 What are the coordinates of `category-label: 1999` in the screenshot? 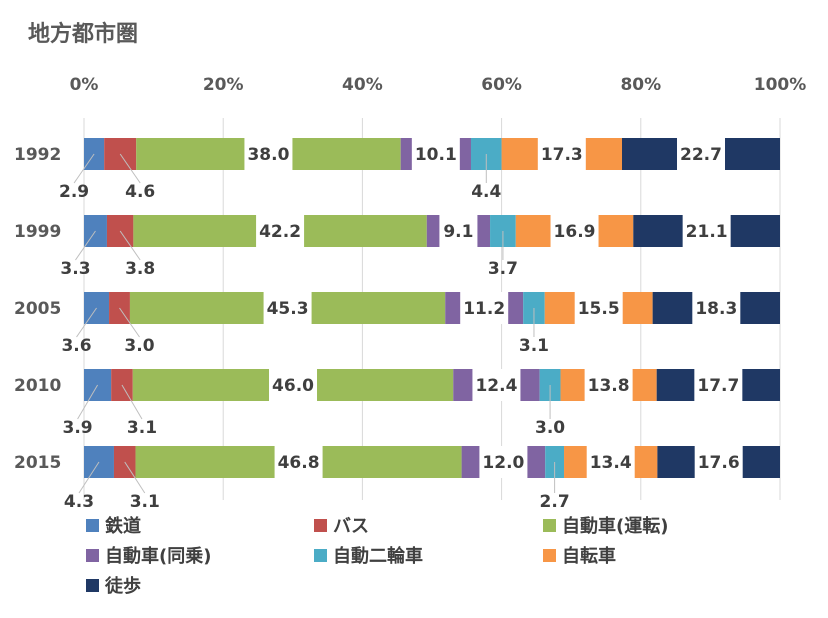 It's located at (37, 232).